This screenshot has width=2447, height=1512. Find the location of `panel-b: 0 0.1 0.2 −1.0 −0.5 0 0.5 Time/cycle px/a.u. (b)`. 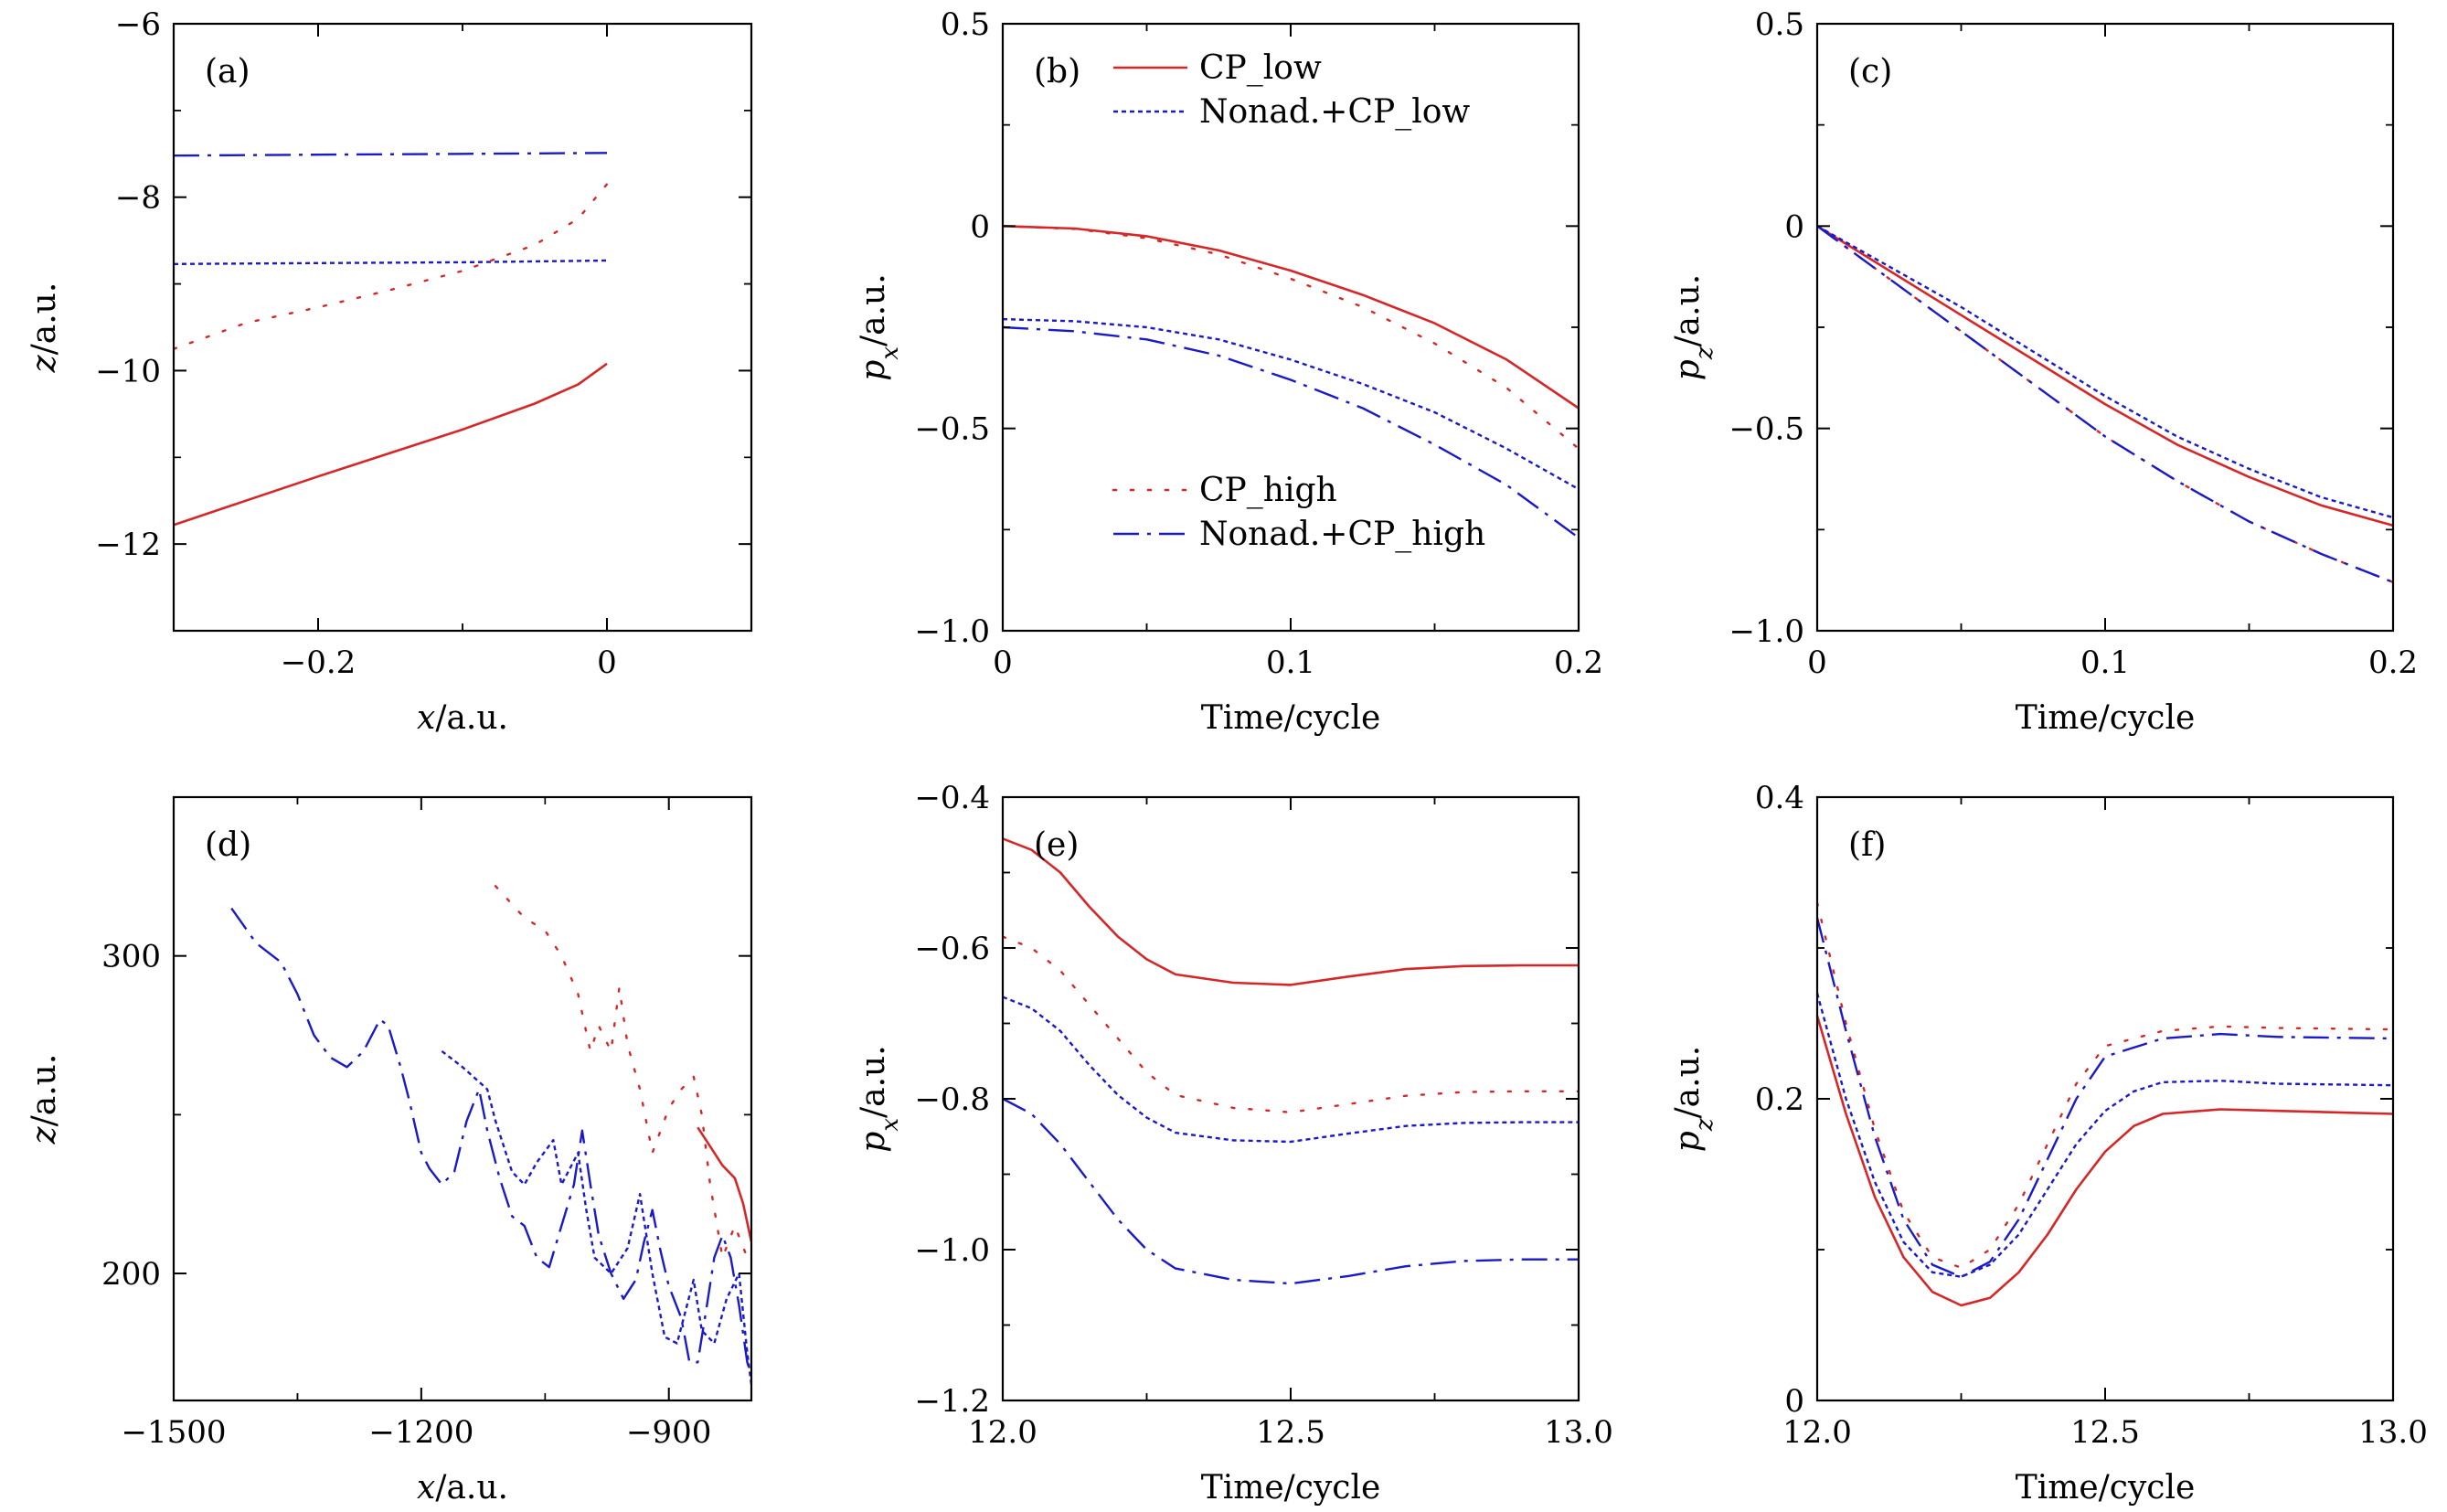

panel-b: 0 0.1 0.2 −1.0 −0.5 0 0.5 Time/cycle px/a.u. (b) is located at coordinates (1229, 371).